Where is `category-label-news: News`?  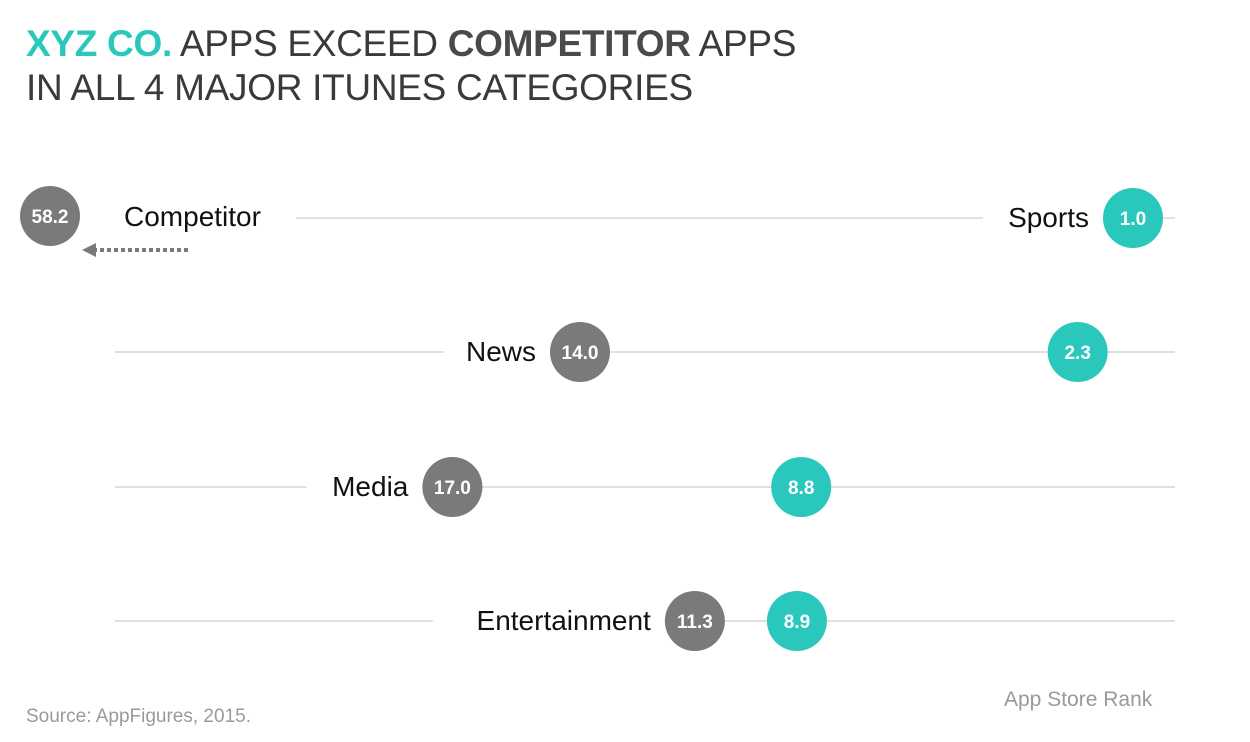
category-label-news: News is located at coordinates (501, 351).